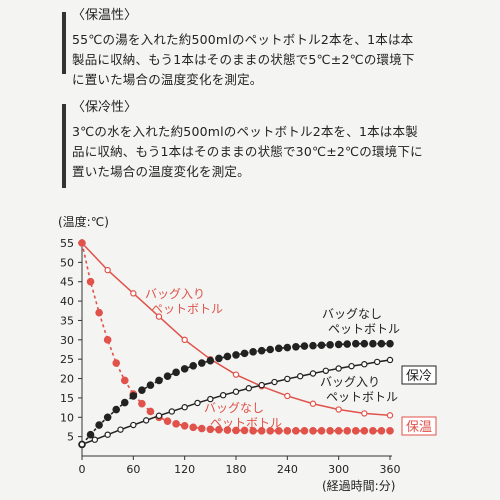 The image size is (500, 500). I want to click on label-cold-nobag: ペットボトル, so click(364, 329).